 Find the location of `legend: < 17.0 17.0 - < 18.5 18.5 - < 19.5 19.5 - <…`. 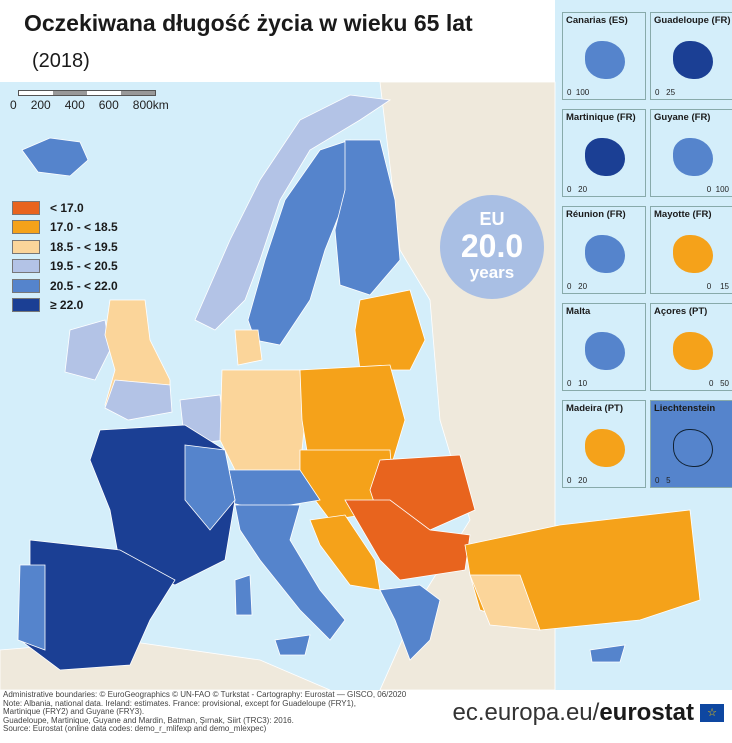

legend: < 17.0 17.0 - < 18.5 18.5 - < 19.5 19.5 - <… is located at coordinates (65, 256).